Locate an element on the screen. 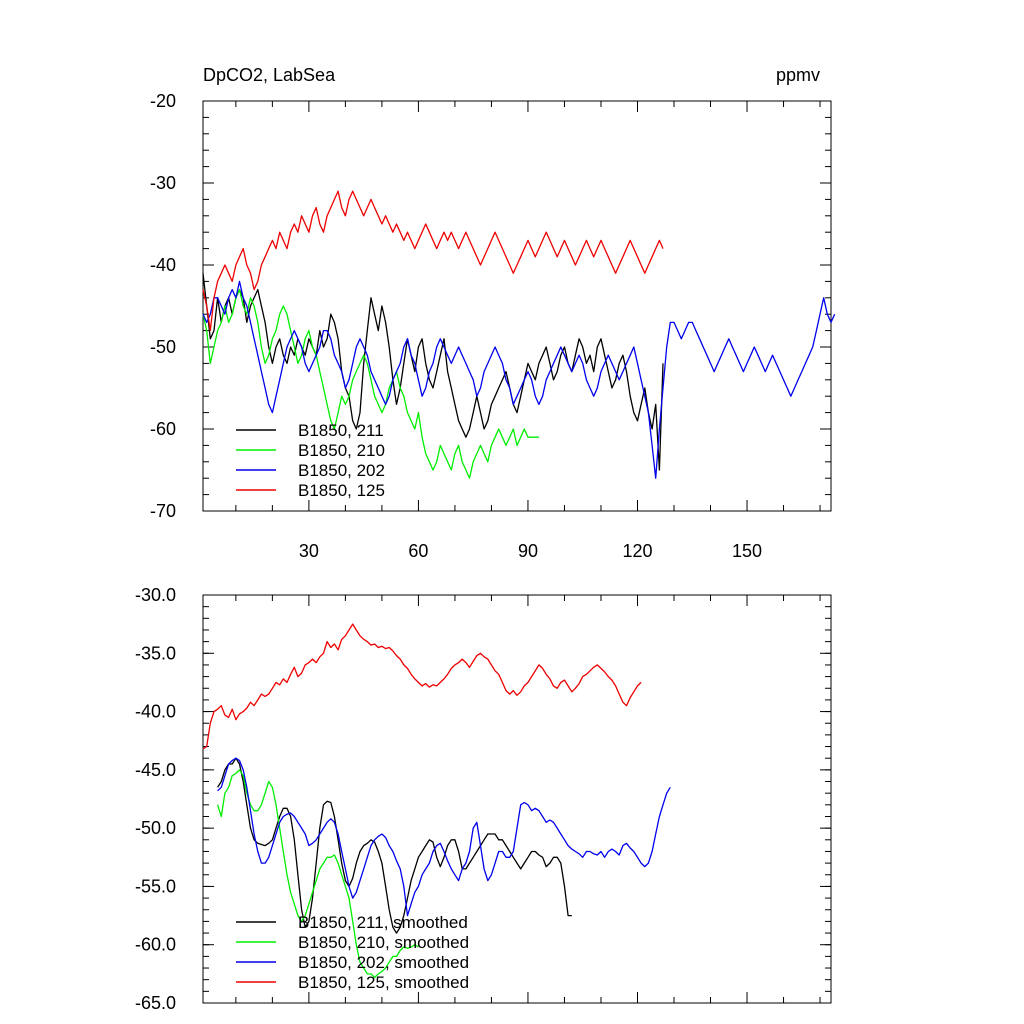 The width and height of the screenshot is (1024, 1024). top-ytick-label: -40 is located at coordinates (163, 265).